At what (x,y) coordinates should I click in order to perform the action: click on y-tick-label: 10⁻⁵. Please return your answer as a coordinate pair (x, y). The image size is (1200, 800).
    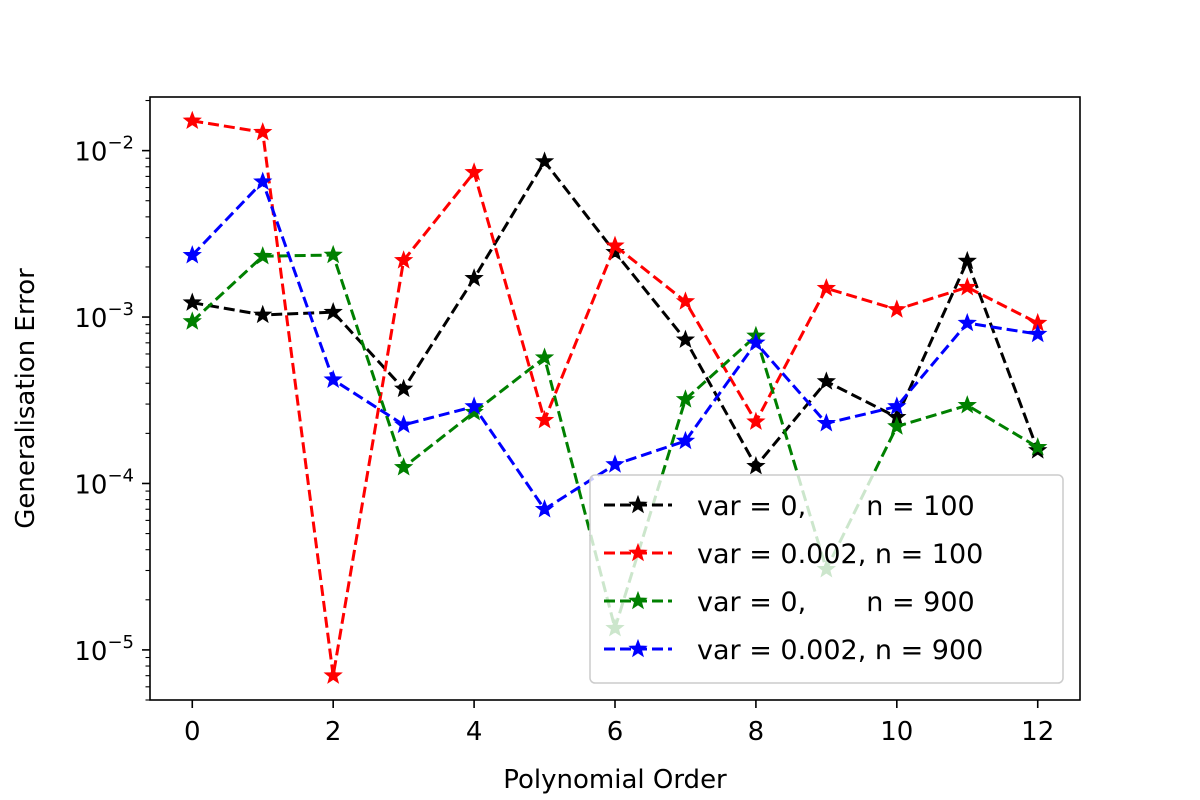
    Looking at the image, I should click on (104, 649).